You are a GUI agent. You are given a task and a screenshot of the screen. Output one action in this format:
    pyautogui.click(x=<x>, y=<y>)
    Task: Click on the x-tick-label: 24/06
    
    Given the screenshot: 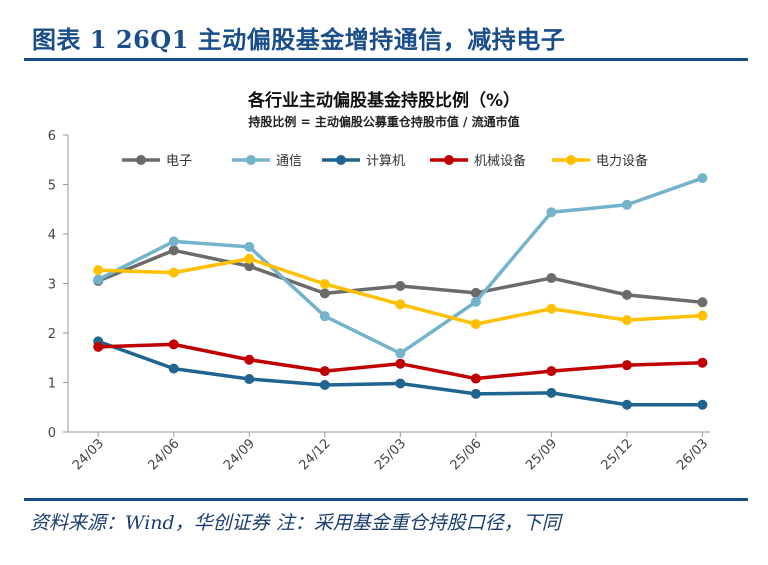 What is the action you would take?
    pyautogui.click(x=163, y=454)
    